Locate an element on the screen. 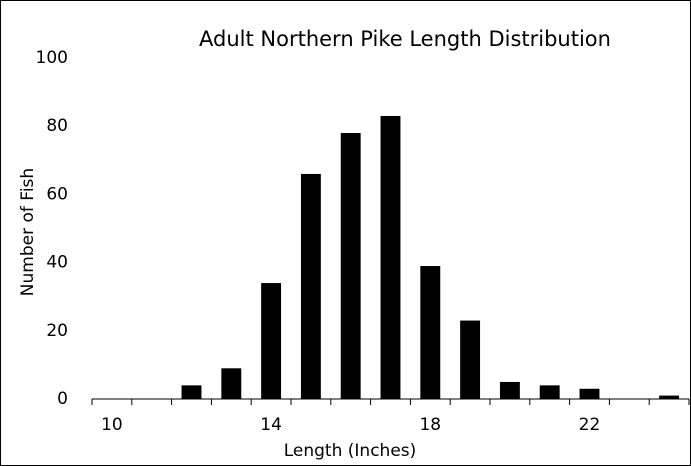 This screenshot has width=691, height=466. y-tick-label: 60 is located at coordinates (57, 194).